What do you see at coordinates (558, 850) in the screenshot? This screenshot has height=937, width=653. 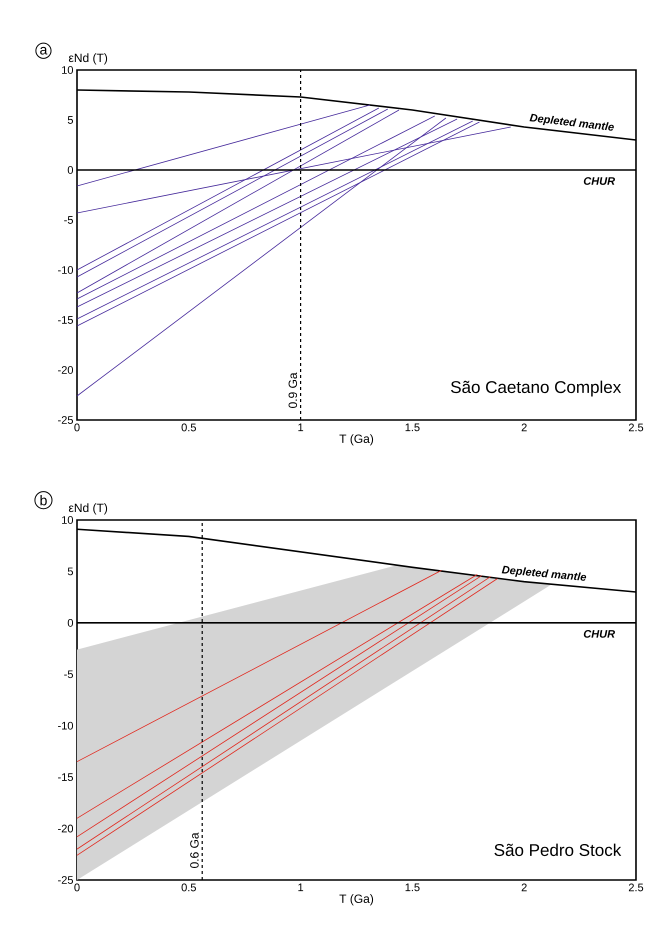 I see `text: São Pedro Stock` at bounding box center [558, 850].